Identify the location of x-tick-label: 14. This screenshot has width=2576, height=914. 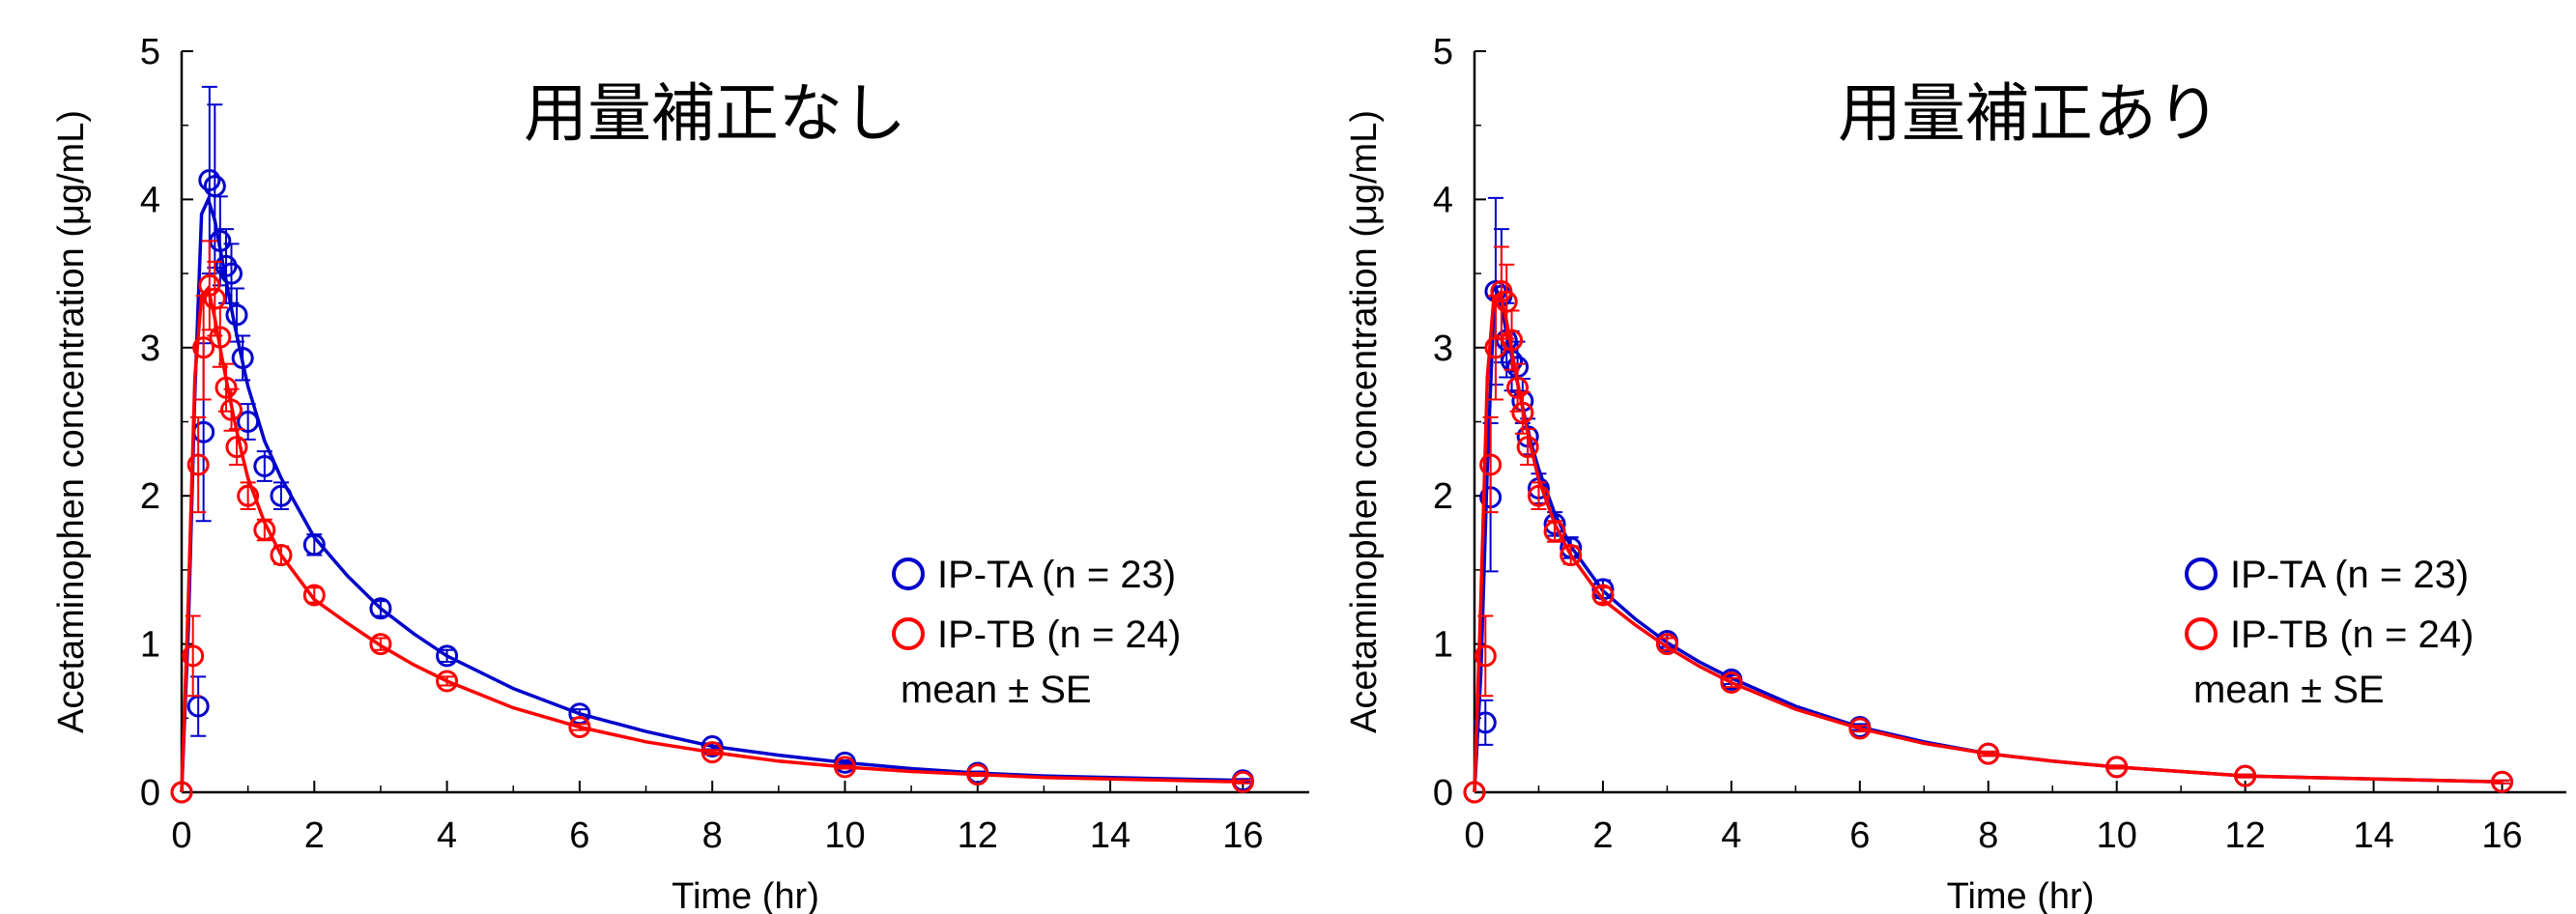
(1110, 835).